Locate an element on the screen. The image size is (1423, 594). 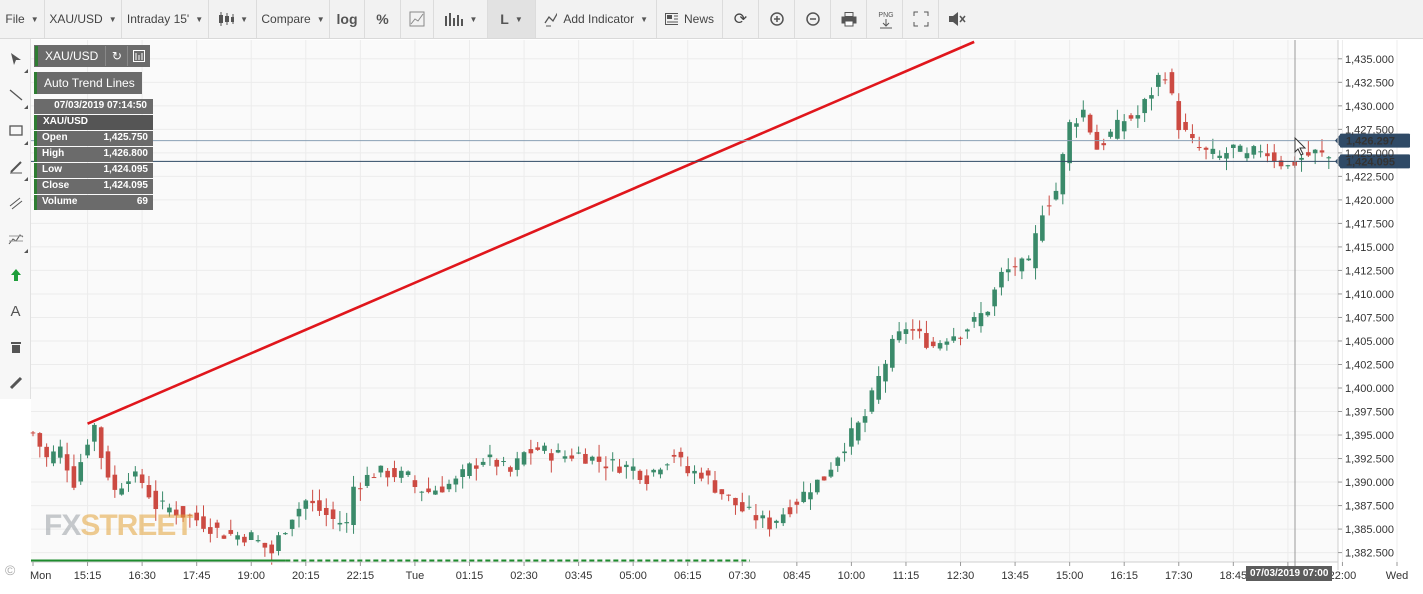
x-tick-label: 16:15 is located at coordinates (1124, 576).